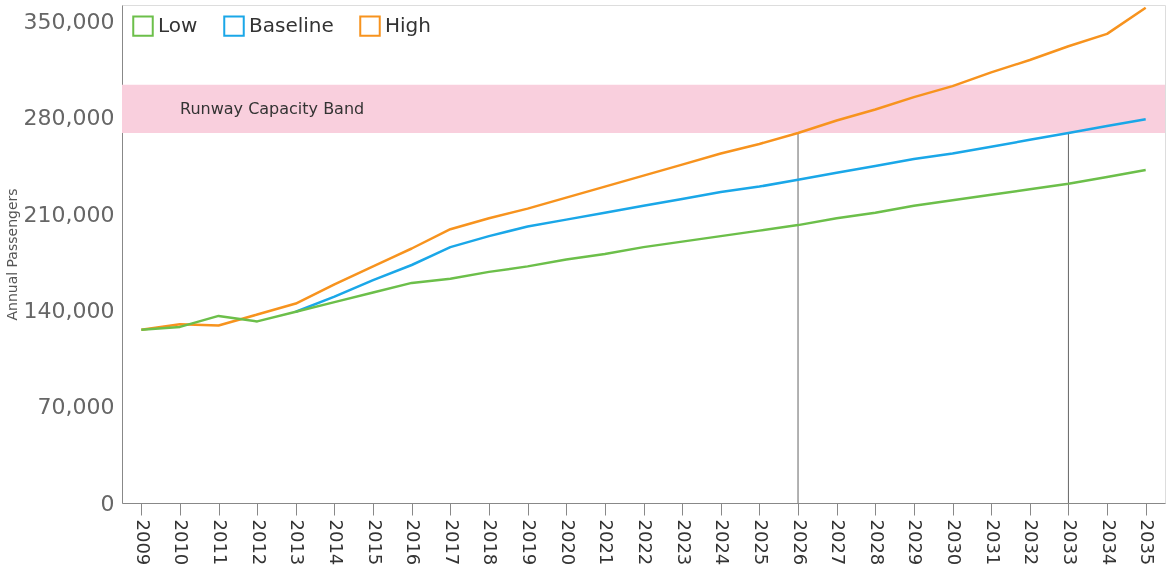 The image size is (1175, 574). Describe the element at coordinates (221, 542) in the screenshot. I see `x-tick-label: 2011` at that location.